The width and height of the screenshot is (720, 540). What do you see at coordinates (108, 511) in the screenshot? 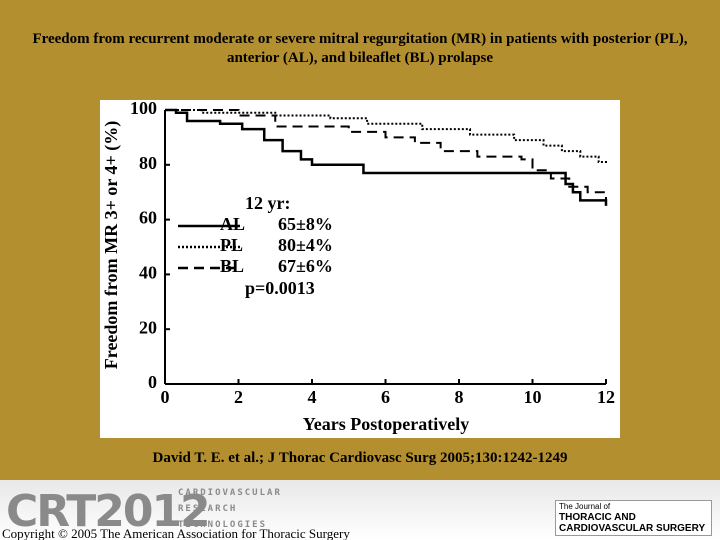
I see `logo: CRT2012` at bounding box center [108, 511].